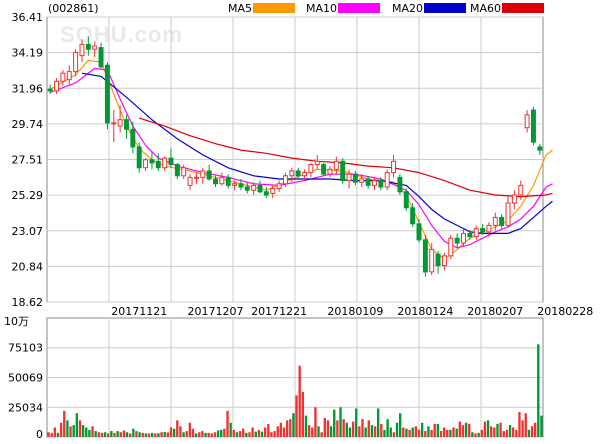 This screenshot has height=444, width=600. Describe the element at coordinates (16, 321) in the screenshot. I see `volume-unit-label: 10万` at that location.